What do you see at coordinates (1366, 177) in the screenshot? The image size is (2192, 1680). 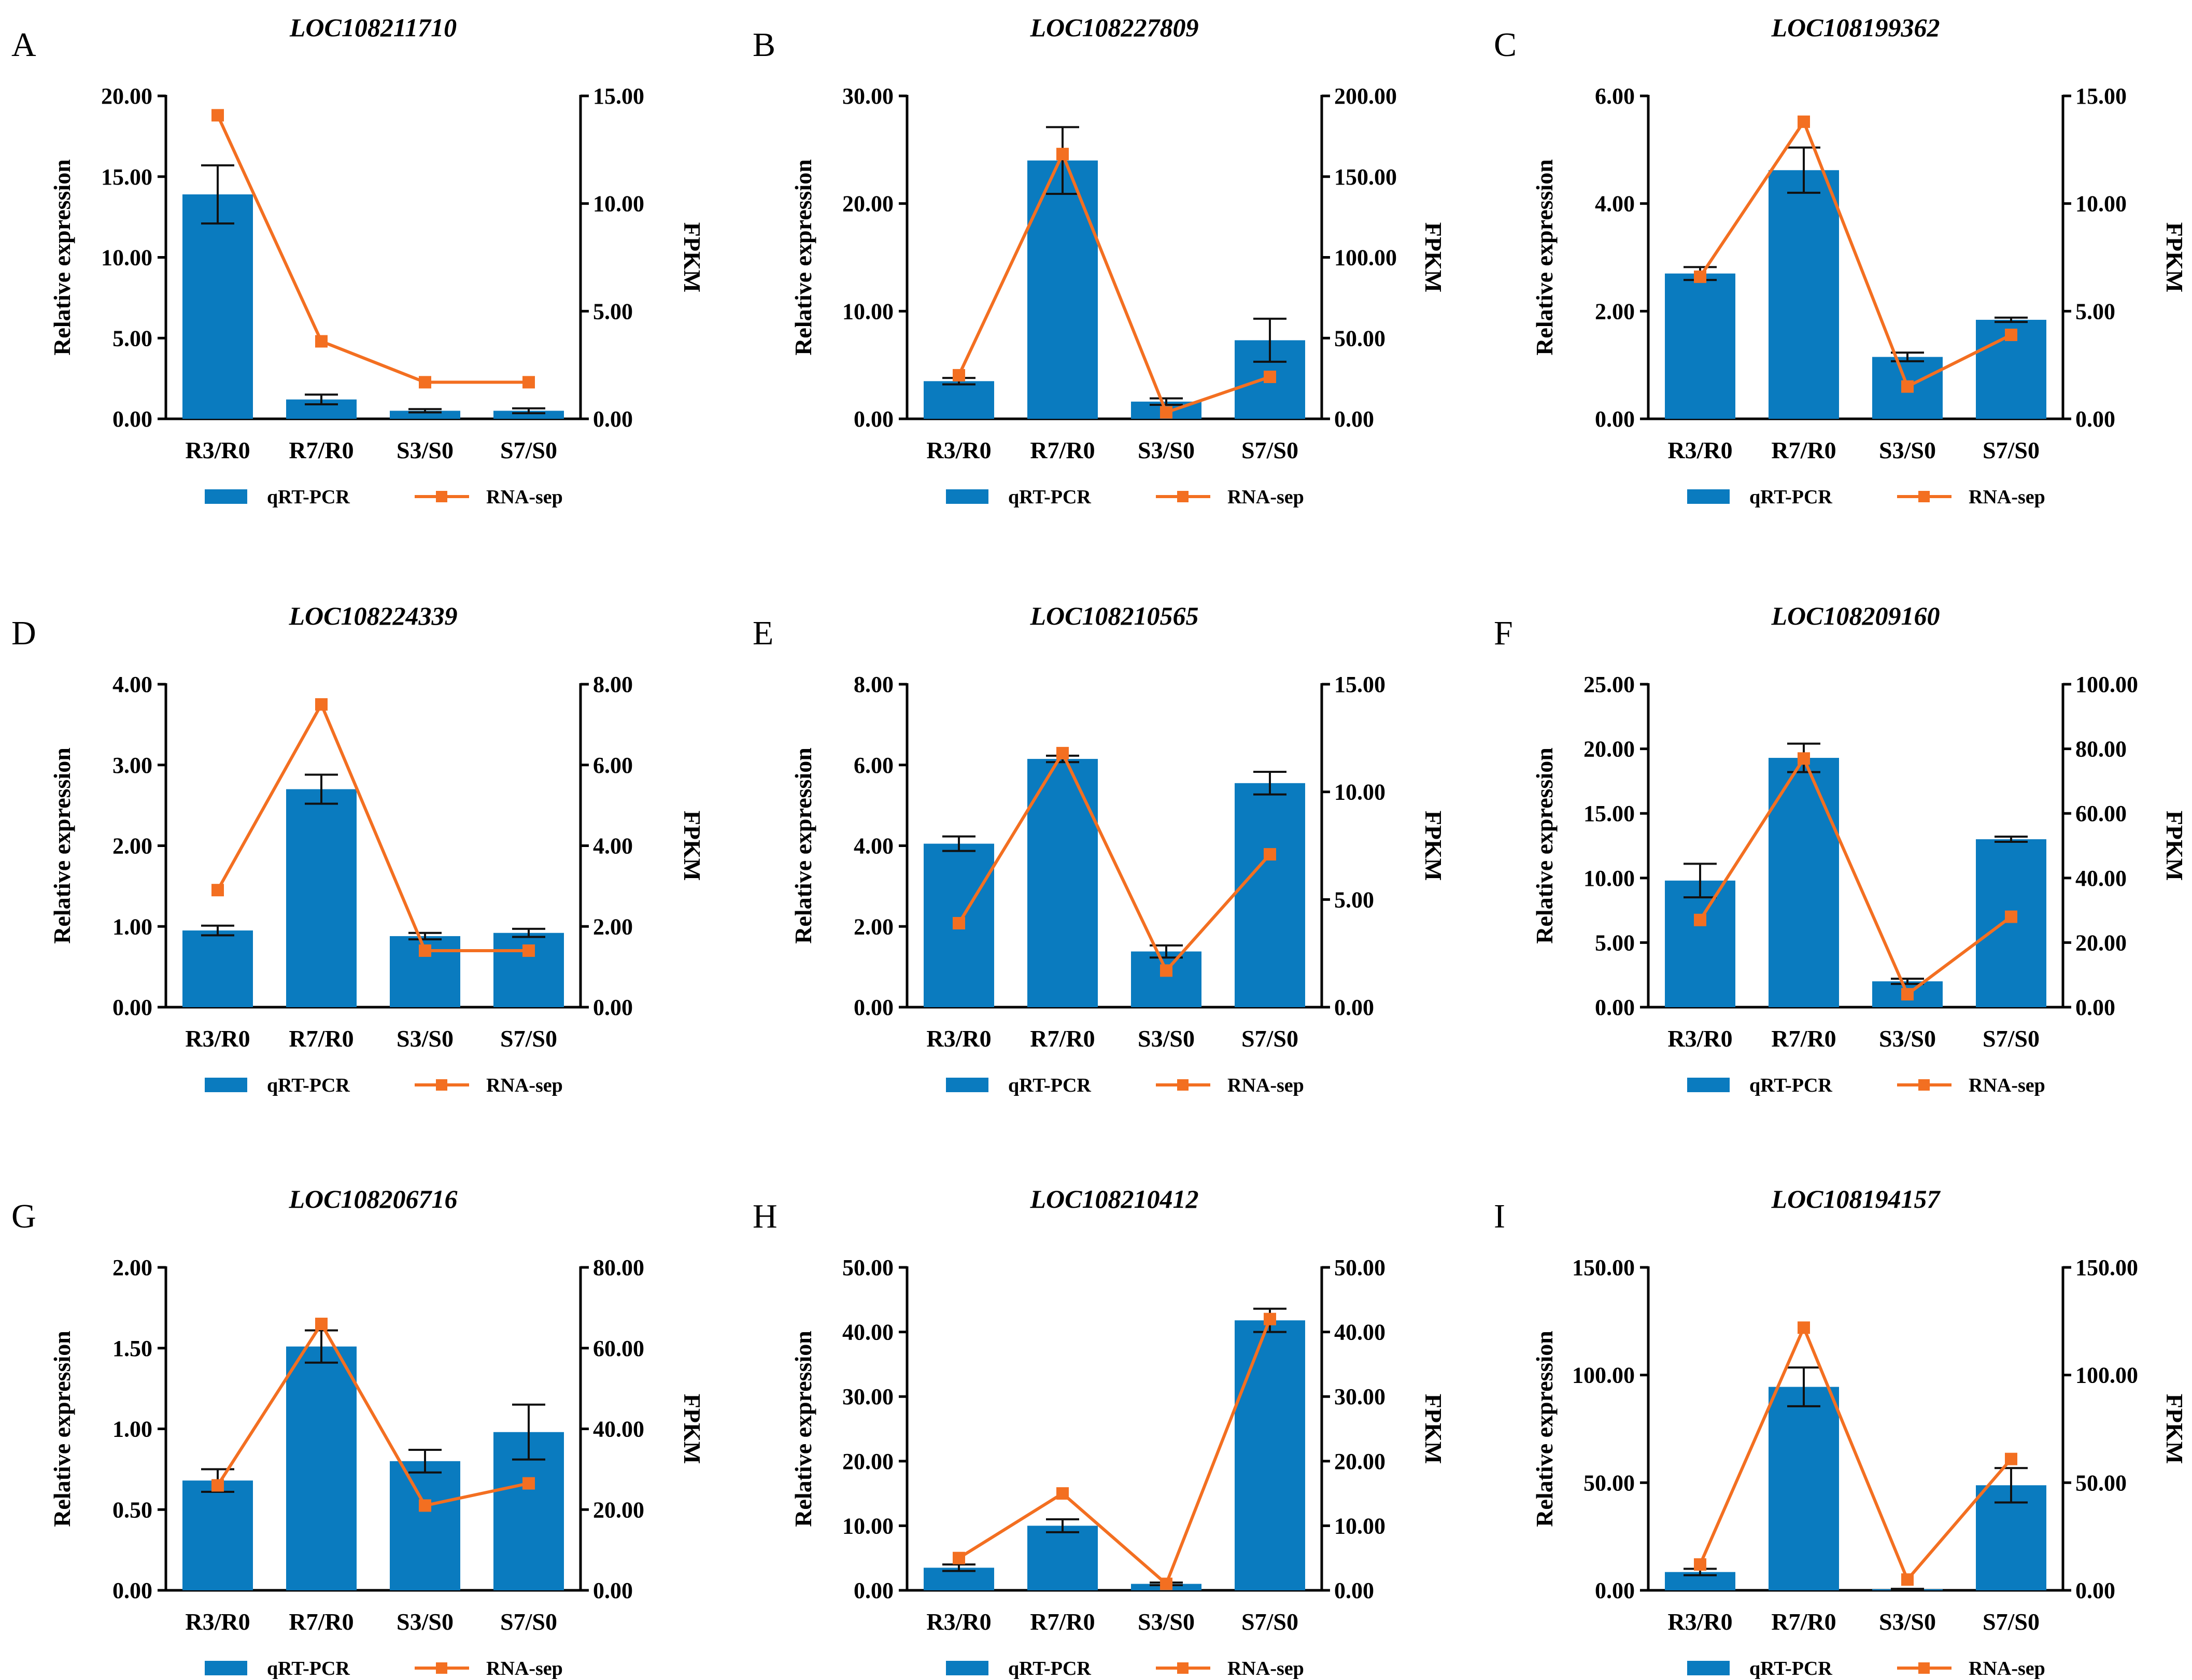 I see `right-tick-label: 150.00` at bounding box center [1366, 177].